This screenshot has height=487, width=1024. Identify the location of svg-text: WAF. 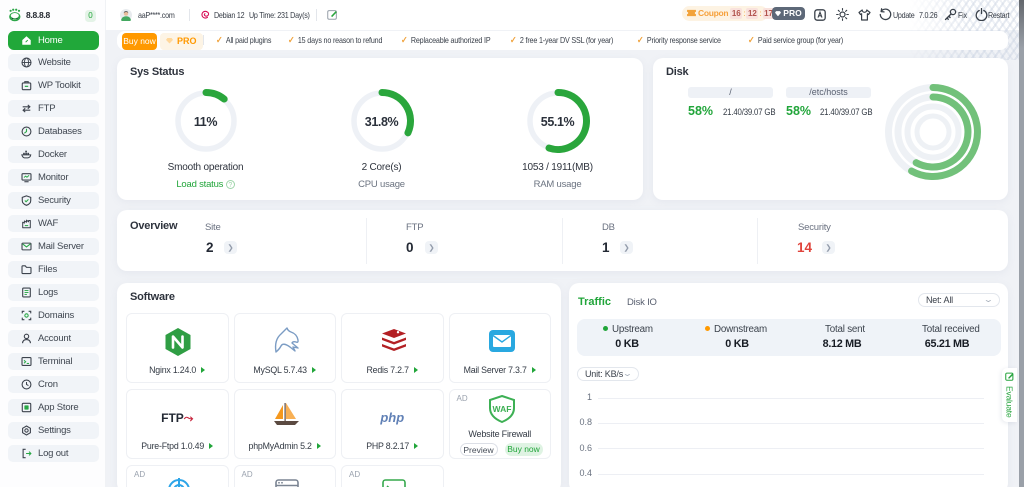
(501, 409).